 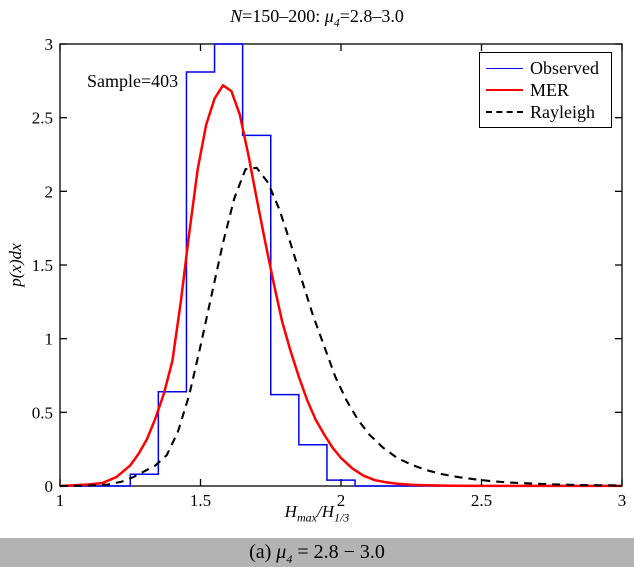 What do you see at coordinates (562, 112) in the screenshot?
I see `legend-label-rayleigh: Rayleigh` at bounding box center [562, 112].